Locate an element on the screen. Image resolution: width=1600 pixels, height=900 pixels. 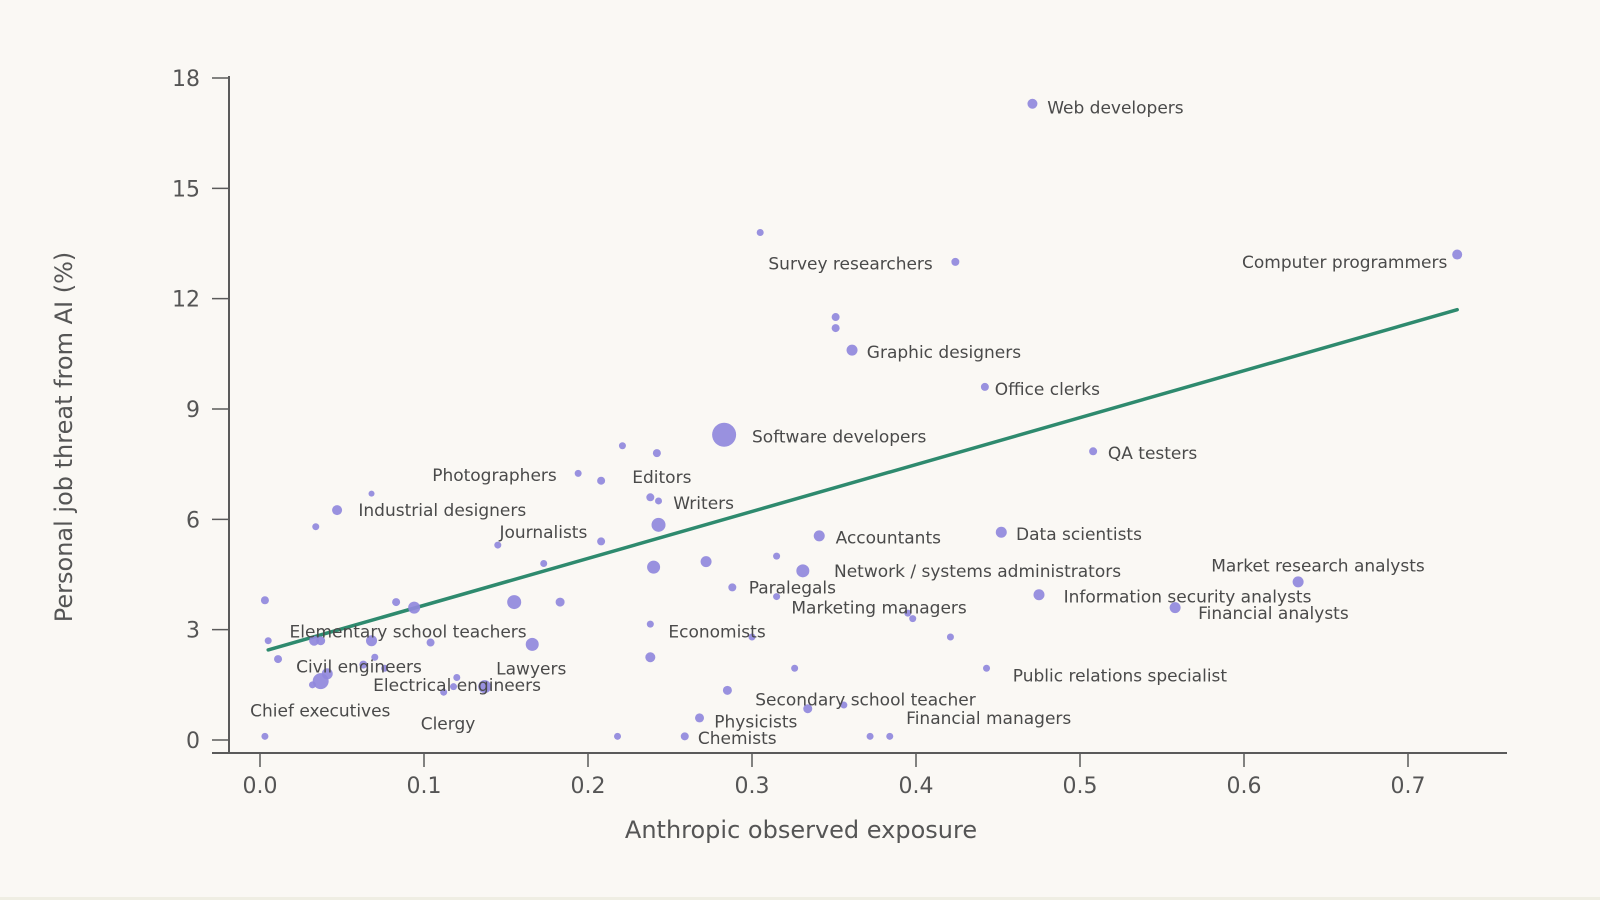
y-tick-label: 3 is located at coordinates (193, 631).